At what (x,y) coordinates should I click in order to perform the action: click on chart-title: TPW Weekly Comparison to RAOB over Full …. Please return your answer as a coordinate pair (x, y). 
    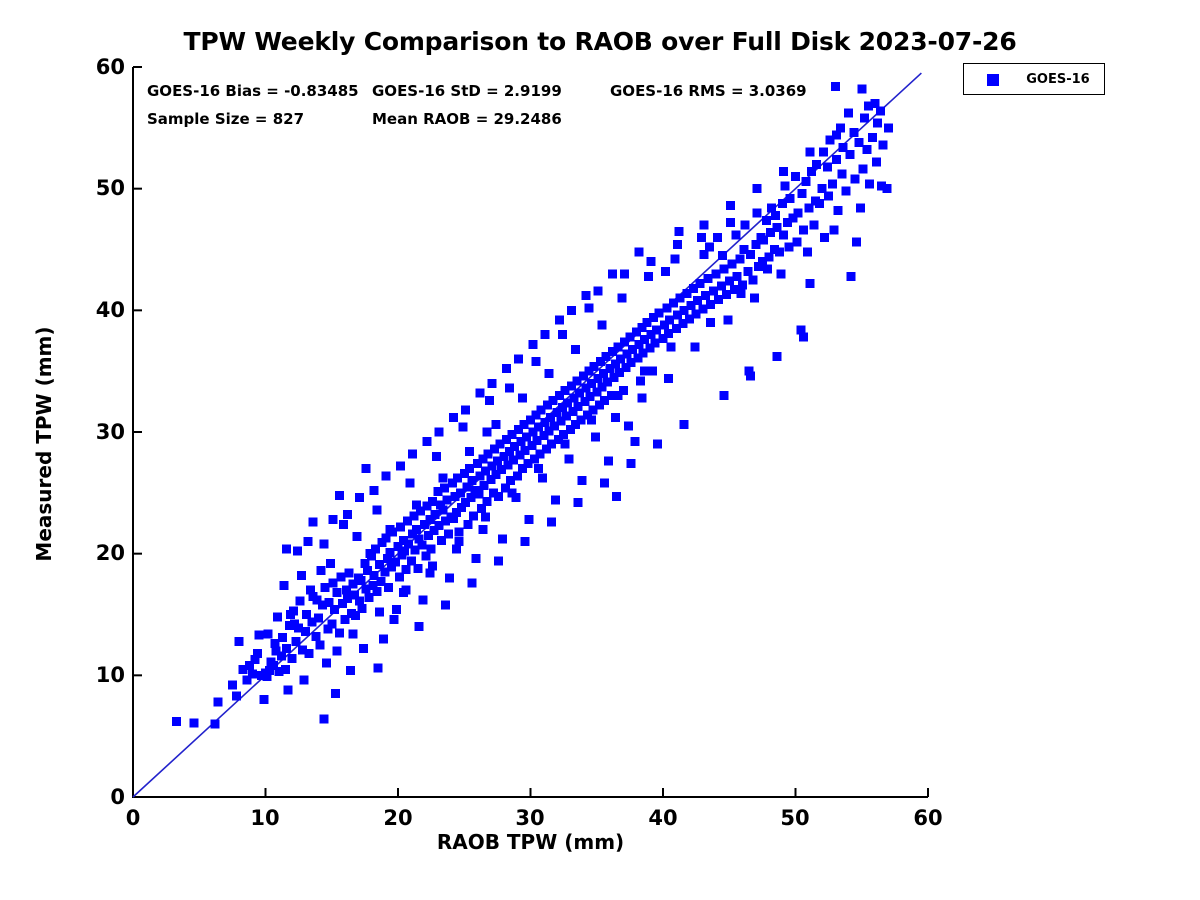
    Looking at the image, I should click on (600, 41).